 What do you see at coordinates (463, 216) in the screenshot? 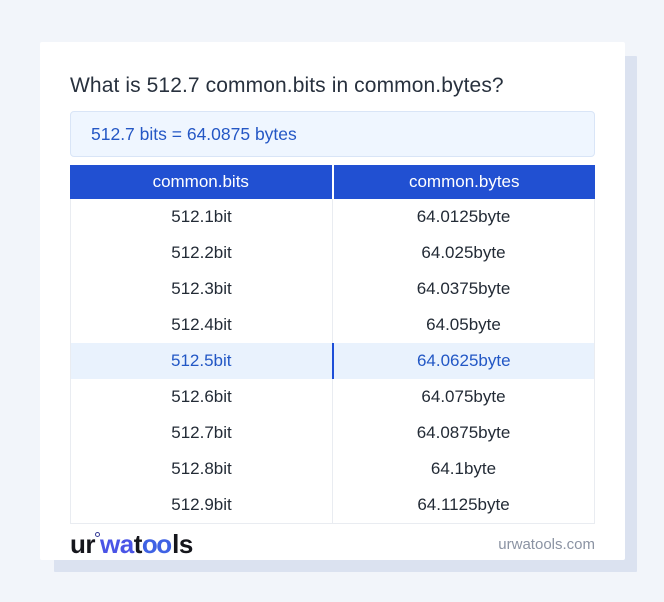
I see `bytes-cell: 64.0125byte` at bounding box center [463, 216].